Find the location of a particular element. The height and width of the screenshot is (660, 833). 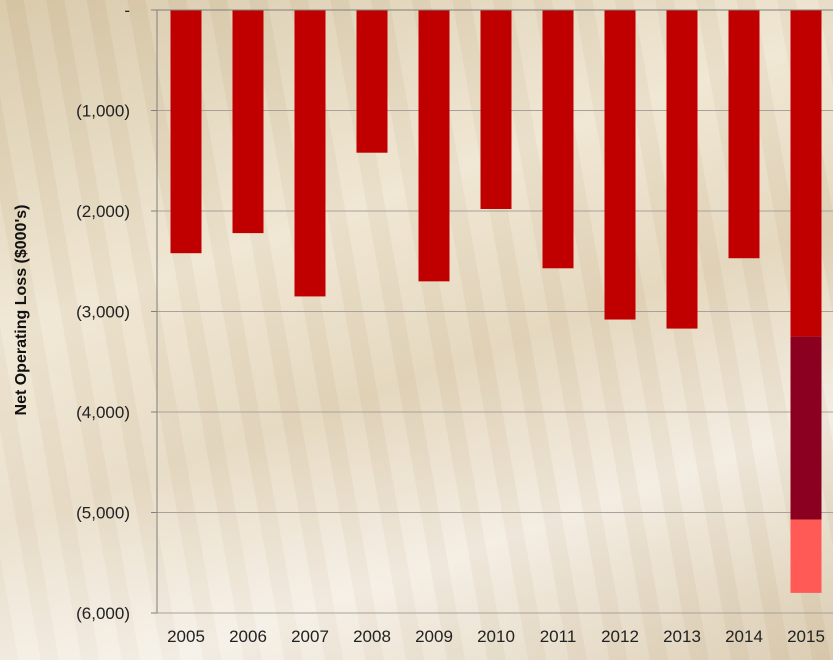

y-tick-label: (4,000) is located at coordinates (103, 412).